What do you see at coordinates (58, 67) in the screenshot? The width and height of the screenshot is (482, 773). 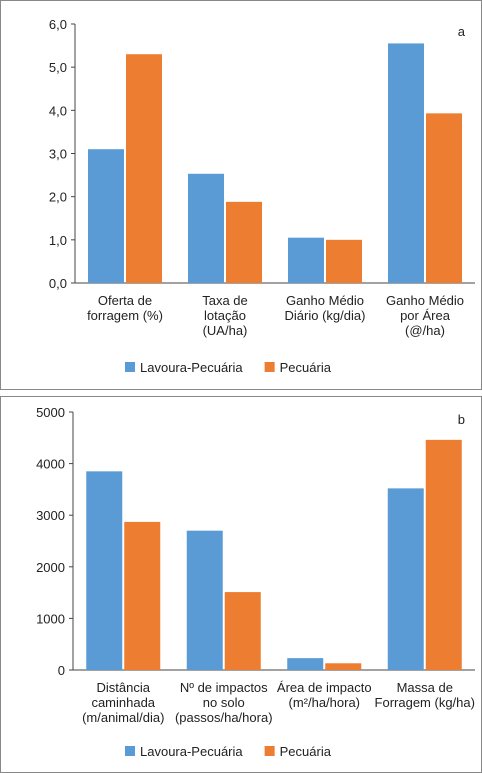 I see `y-tick-label: 5,0` at bounding box center [58, 67].